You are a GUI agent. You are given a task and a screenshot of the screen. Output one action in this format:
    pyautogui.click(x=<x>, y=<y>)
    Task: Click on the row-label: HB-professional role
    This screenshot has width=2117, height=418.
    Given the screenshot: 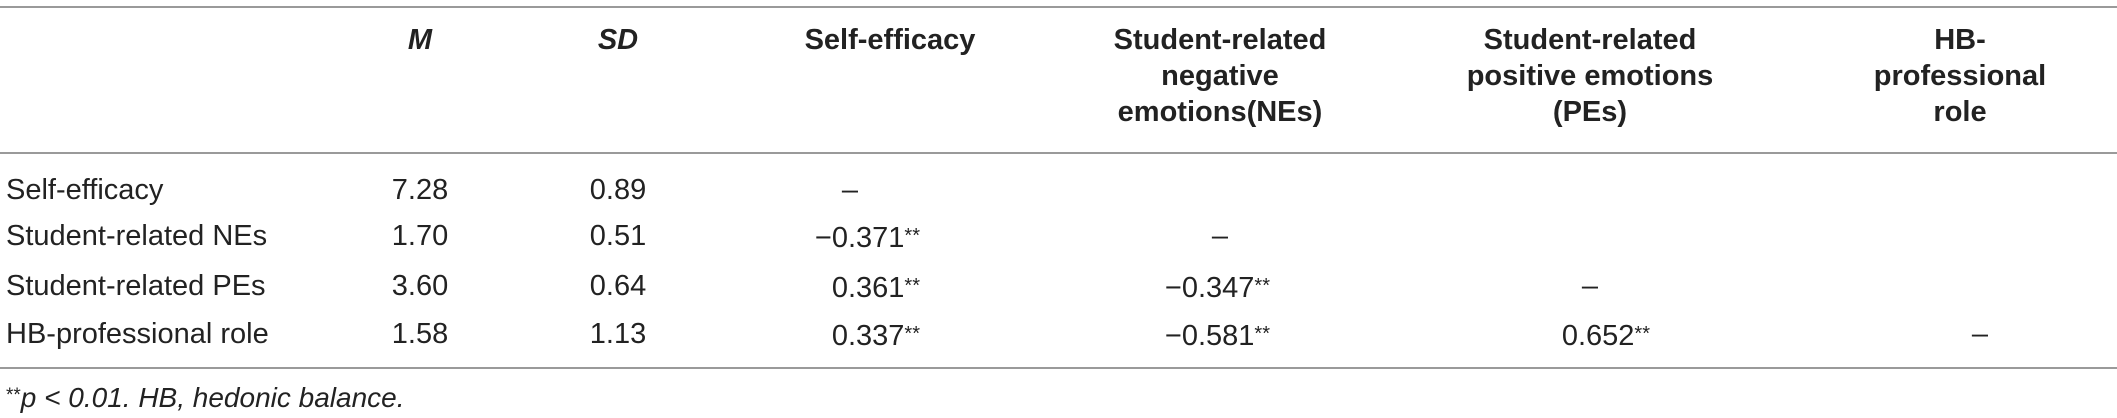 What is the action you would take?
    pyautogui.click(x=137, y=334)
    